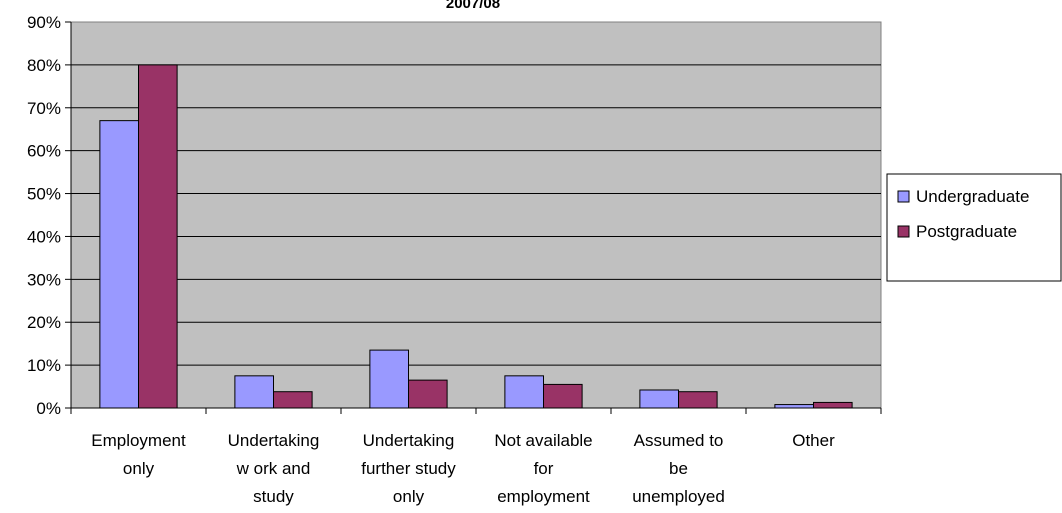 This screenshot has height=513, width=1062. What do you see at coordinates (473, 6) in the screenshot?
I see `chart-title: 2007/08` at bounding box center [473, 6].